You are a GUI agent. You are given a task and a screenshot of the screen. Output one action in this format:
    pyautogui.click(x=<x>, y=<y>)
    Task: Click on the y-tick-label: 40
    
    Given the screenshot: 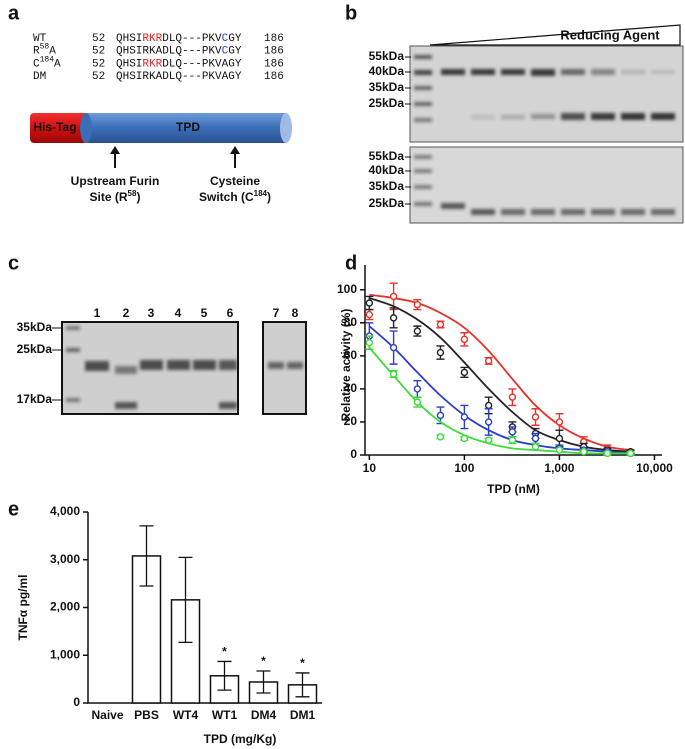 What is the action you would take?
    pyautogui.click(x=351, y=388)
    